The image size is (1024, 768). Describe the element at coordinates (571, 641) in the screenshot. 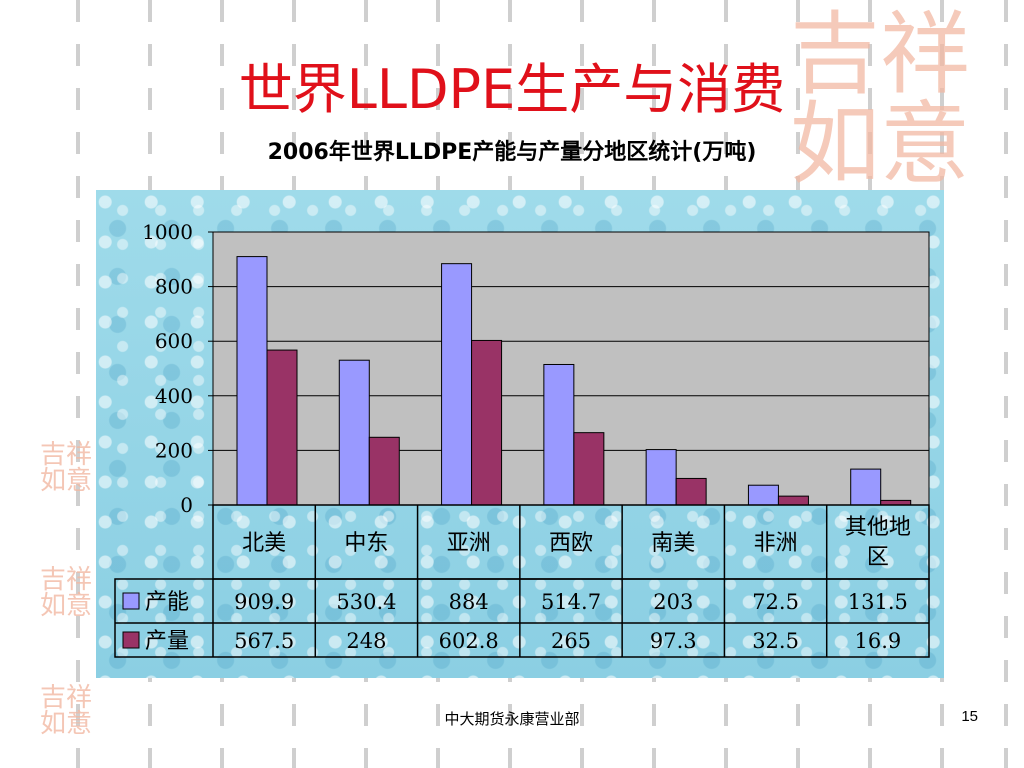

I see `data-label: 265` at that location.